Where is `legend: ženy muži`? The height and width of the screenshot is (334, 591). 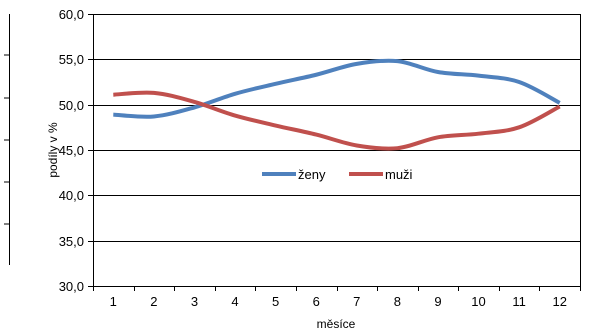 legend: ženy muži is located at coordinates (337, 174).